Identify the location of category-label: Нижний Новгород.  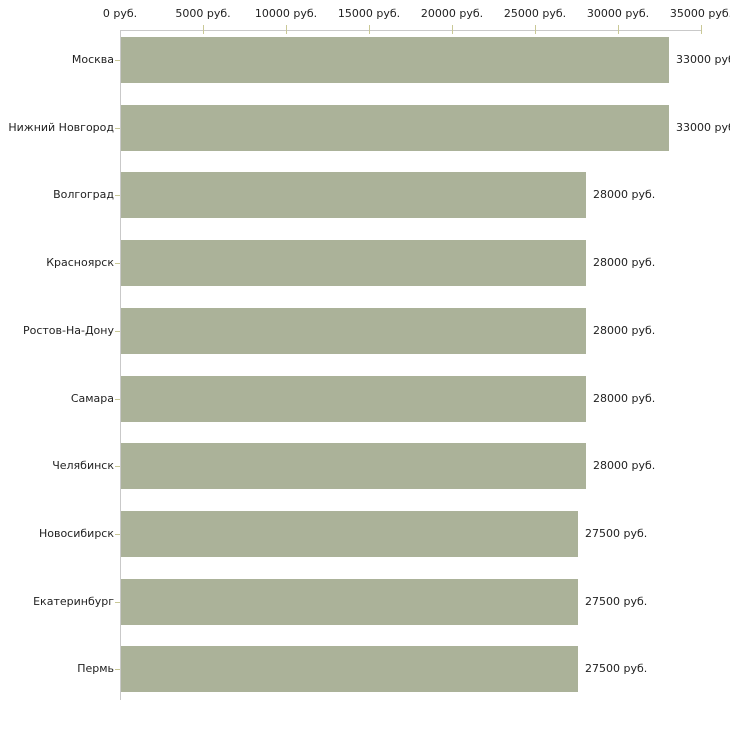
(61, 127).